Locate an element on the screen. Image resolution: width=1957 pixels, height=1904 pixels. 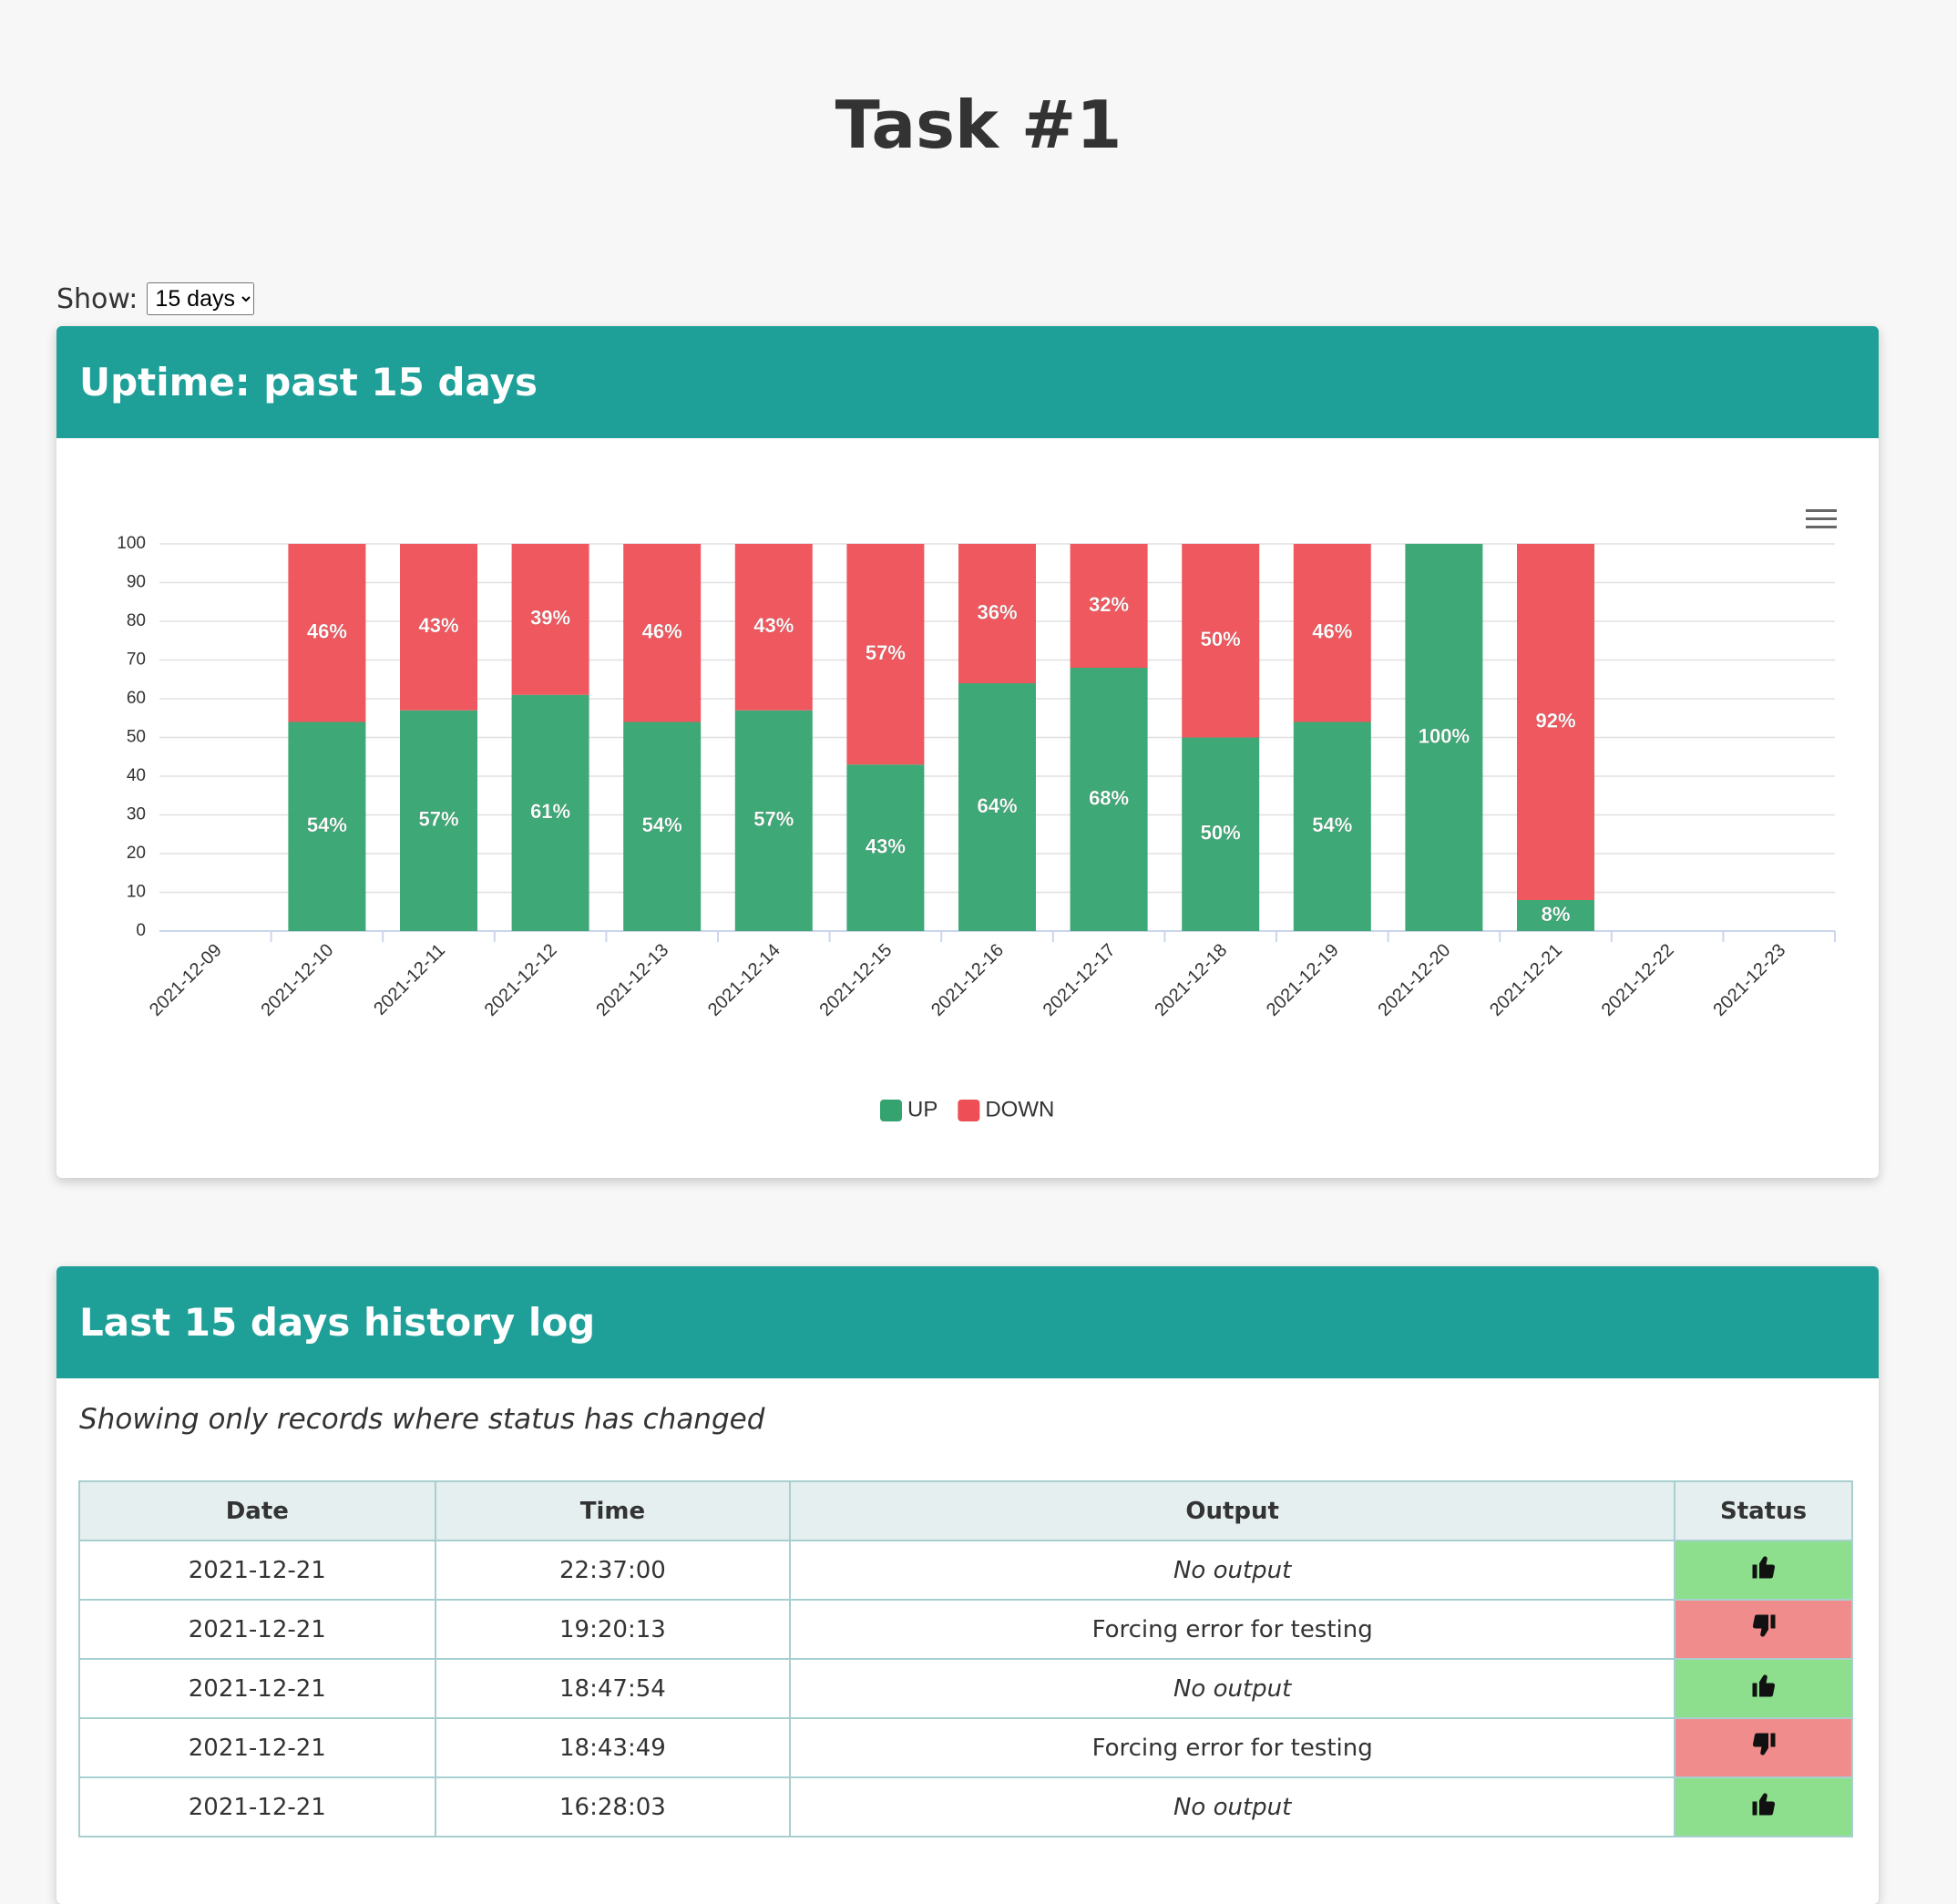
show-control: Show: 15 days is located at coordinates (155, 299).